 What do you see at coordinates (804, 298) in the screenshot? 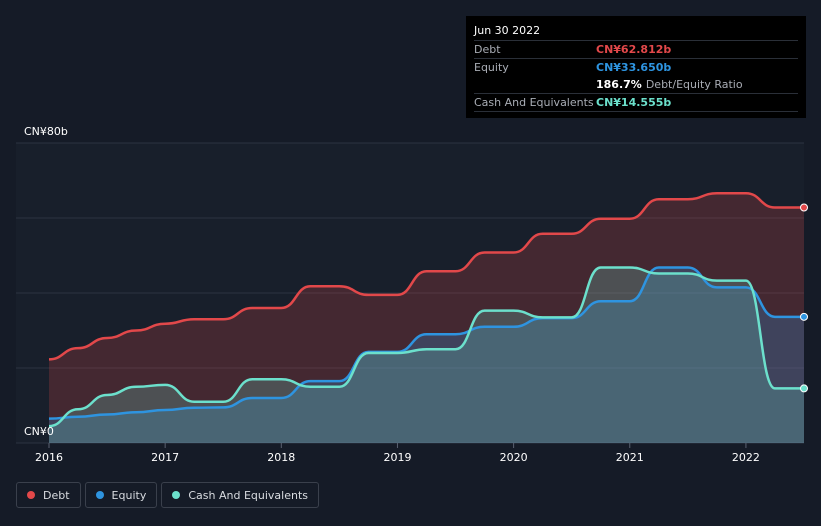
I see `series-endpoints` at bounding box center [804, 298].